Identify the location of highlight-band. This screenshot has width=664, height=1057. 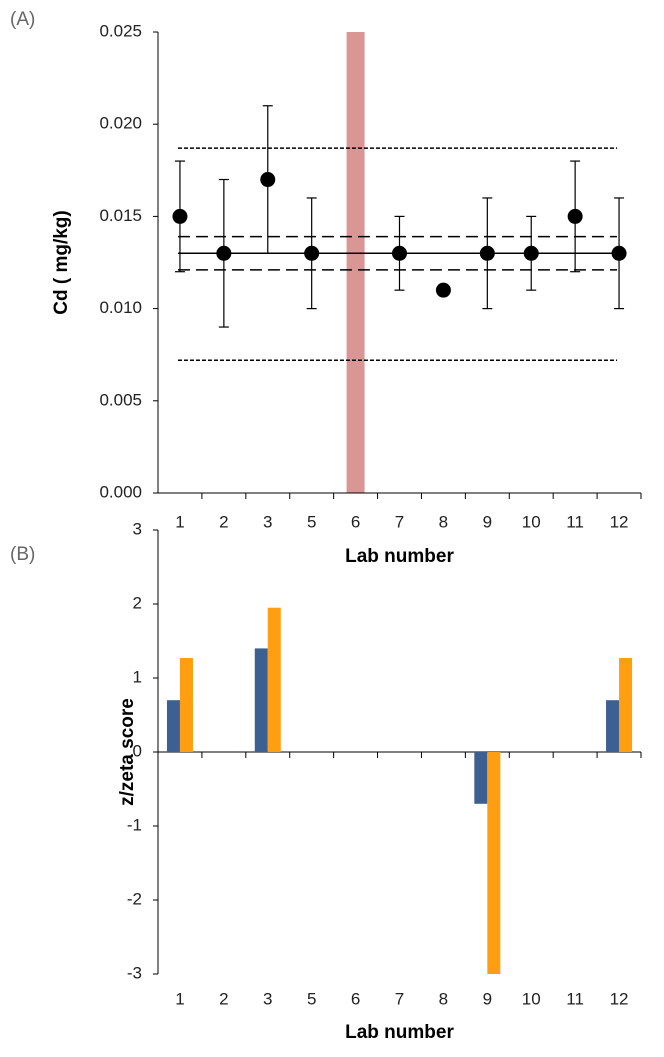
(355, 262).